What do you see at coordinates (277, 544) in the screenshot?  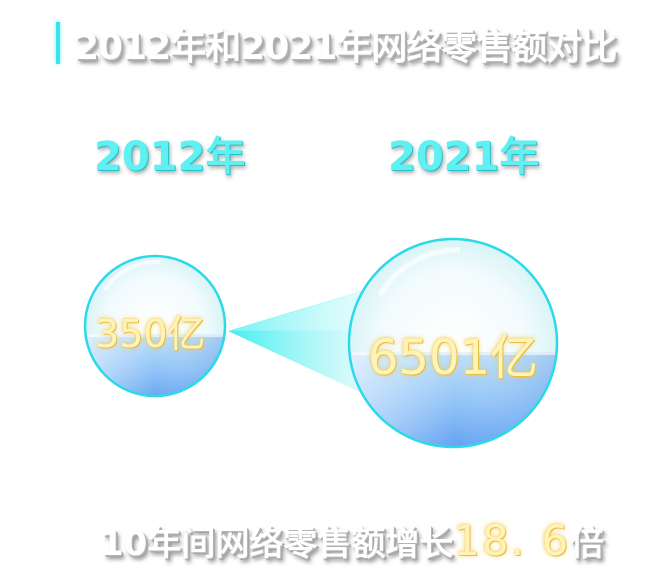 I see `growth-summary-prefix: 10年间网络零售额增长` at bounding box center [277, 544].